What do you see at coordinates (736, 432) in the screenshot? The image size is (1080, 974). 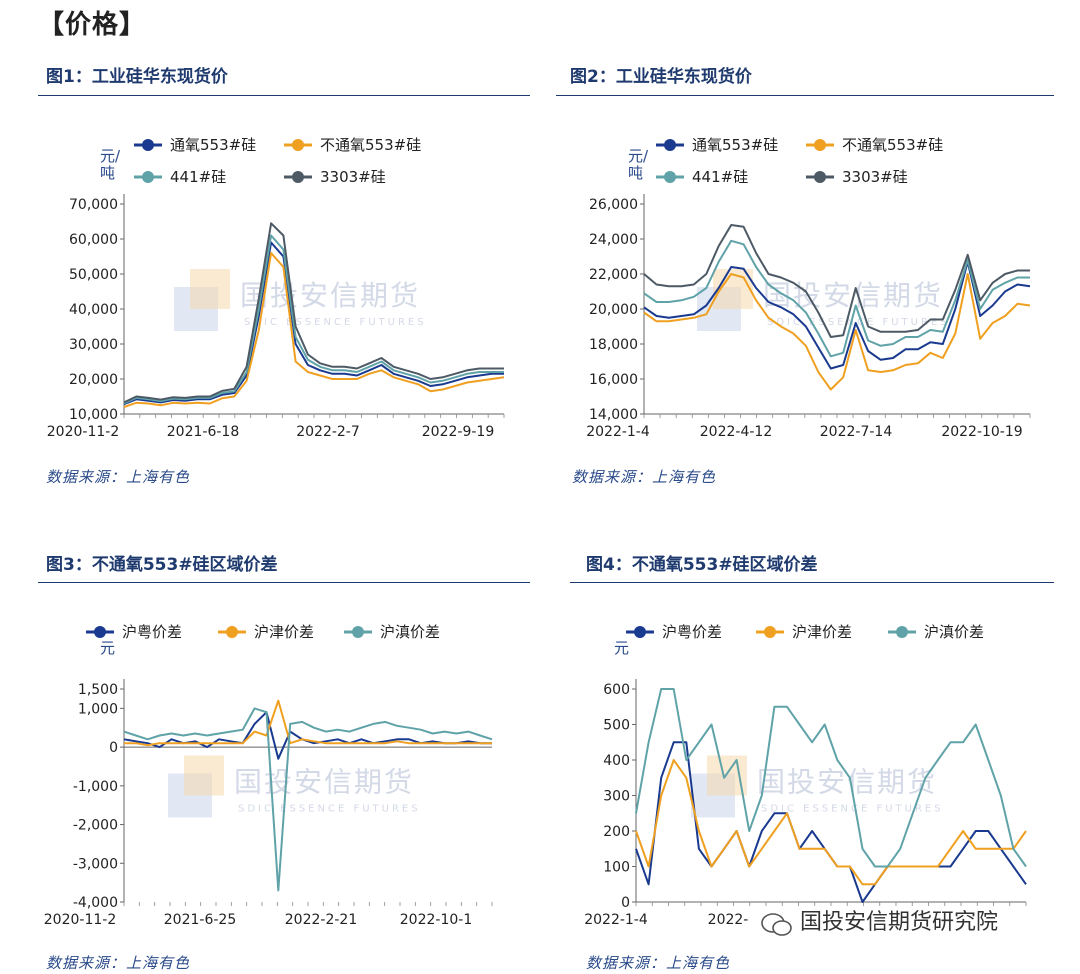 I see `x-tick-label: 2022-4-12` at bounding box center [736, 432].